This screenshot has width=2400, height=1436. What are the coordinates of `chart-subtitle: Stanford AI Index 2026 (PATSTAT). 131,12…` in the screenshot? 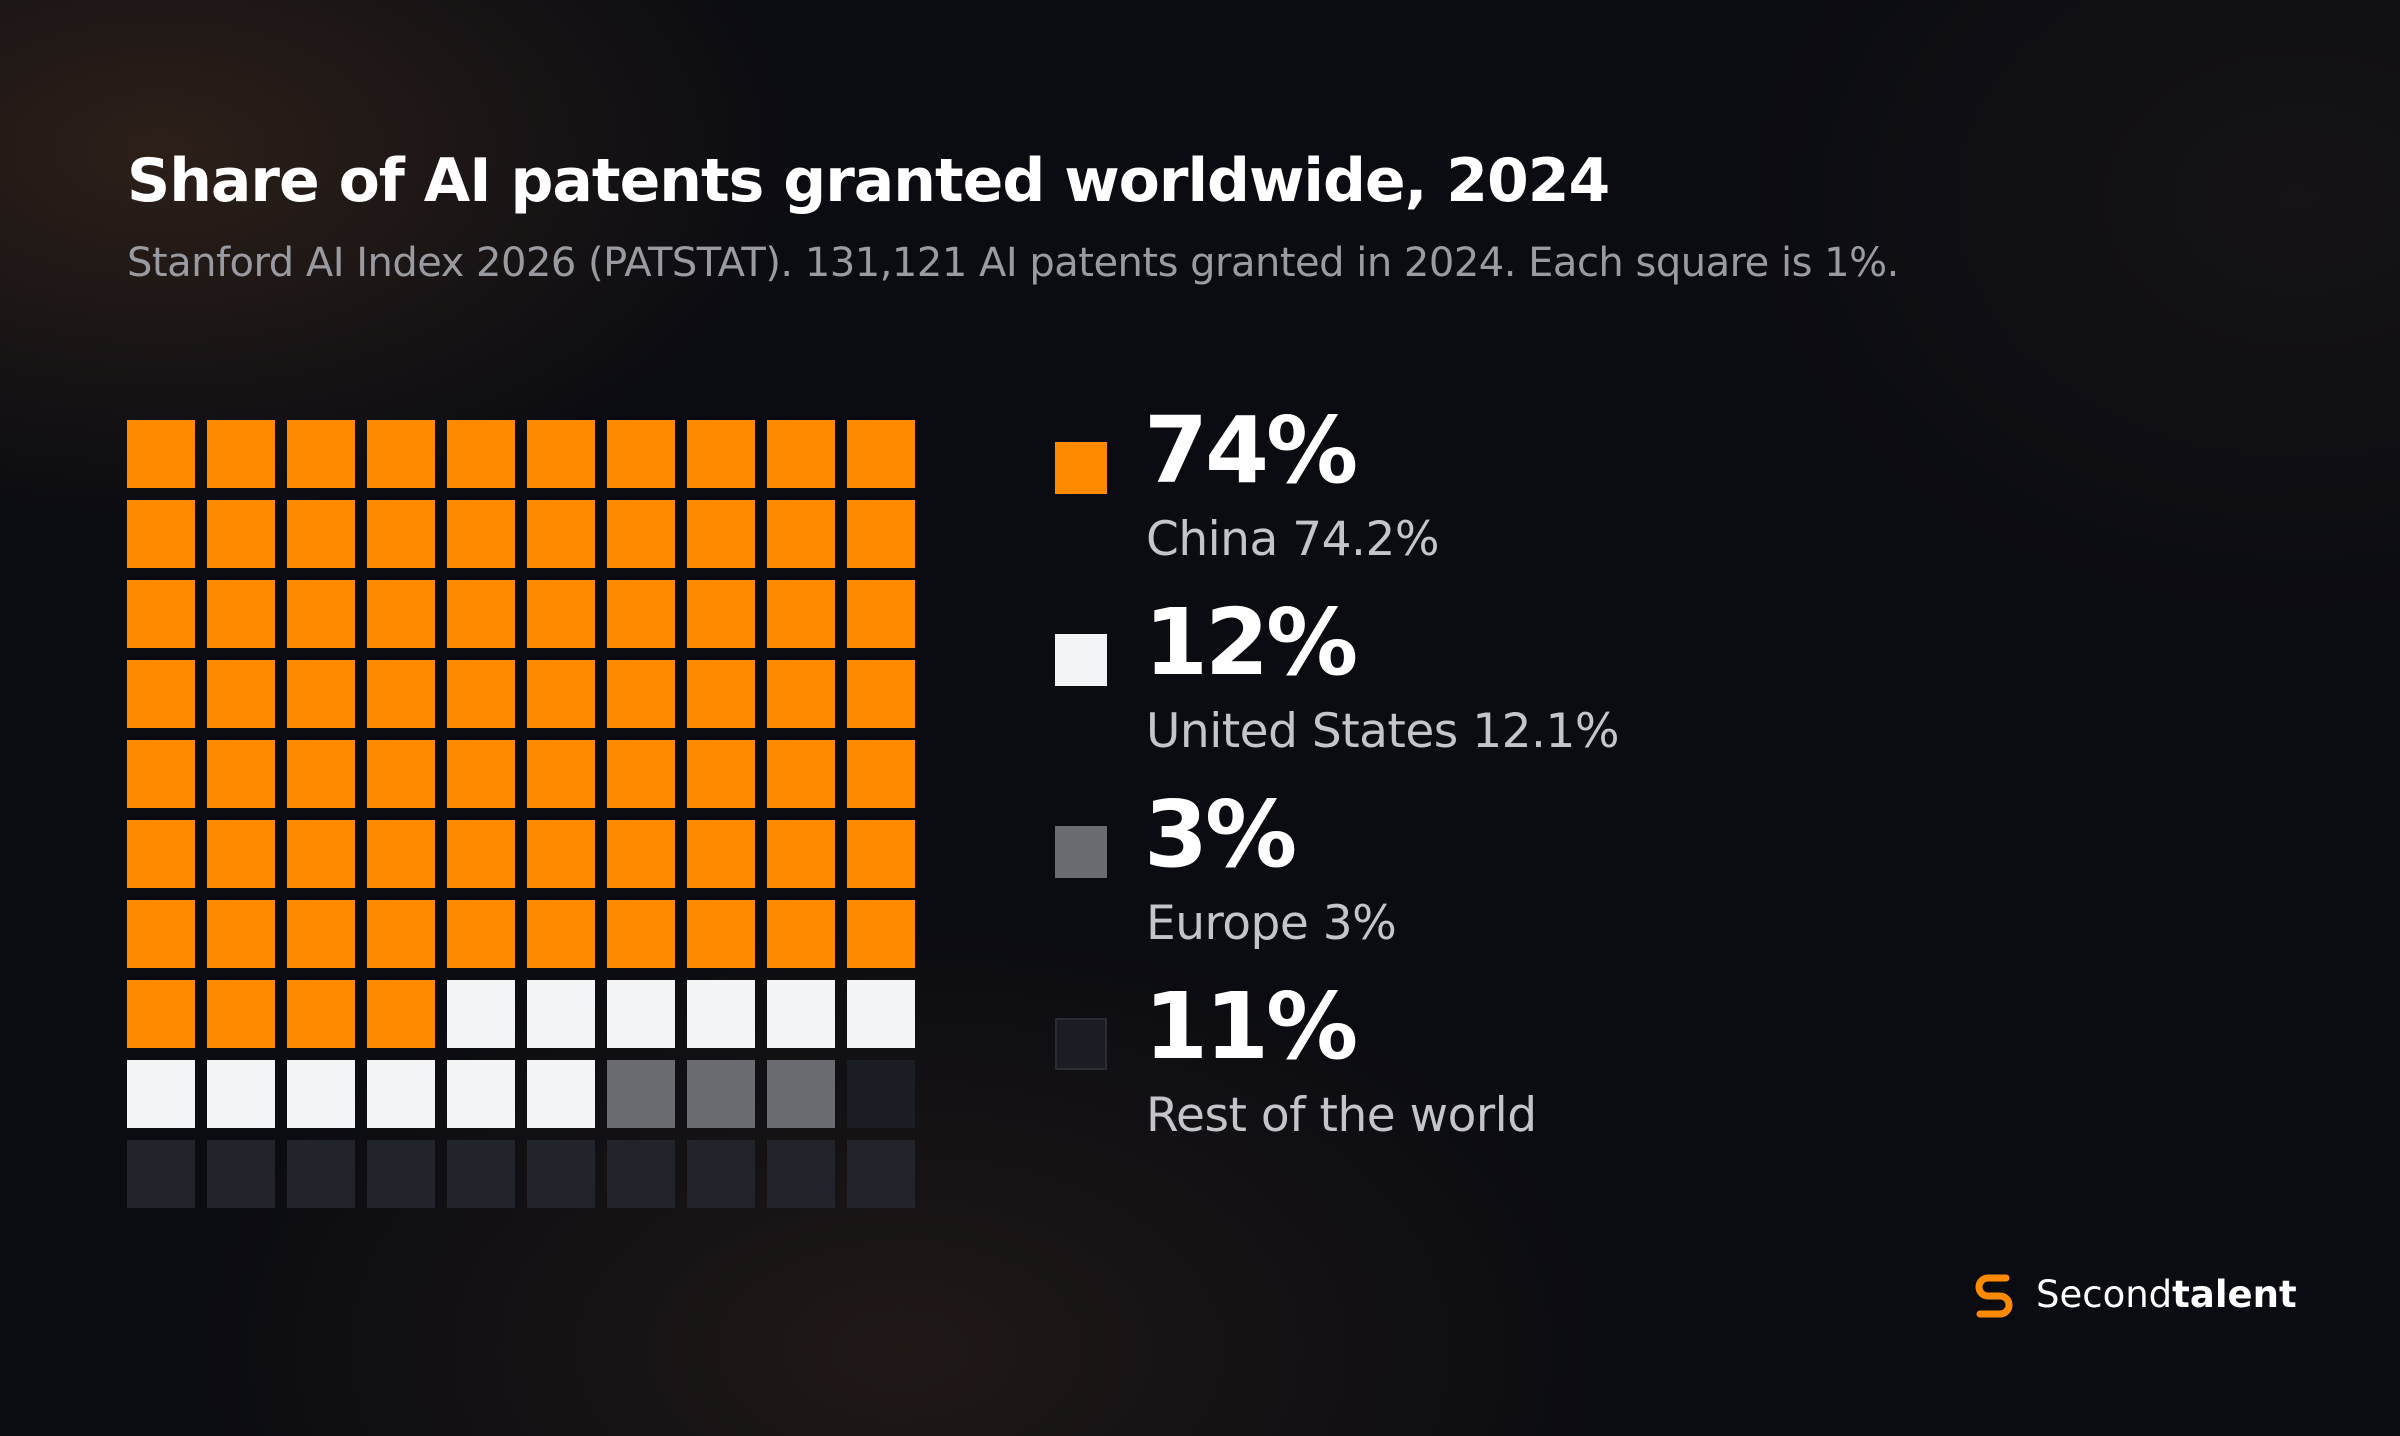 It's located at (1013, 263).